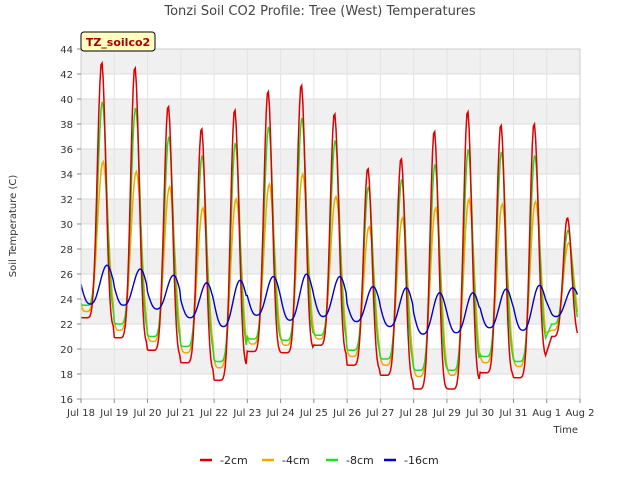  I want to click on x-tick-label: Jul 24, so click(280, 413).